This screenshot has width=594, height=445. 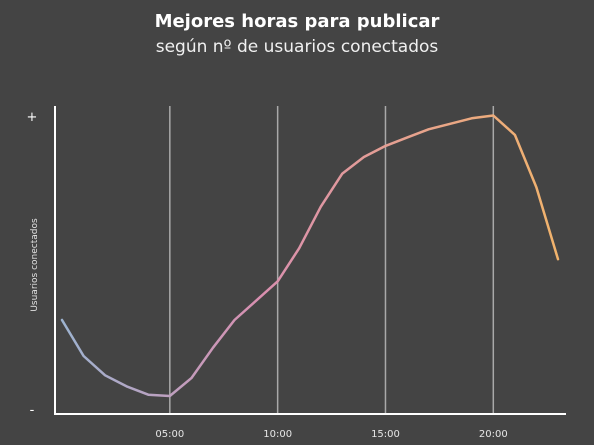 I want to click on chart-title: Mejores horas para publicar, so click(x=297, y=21).